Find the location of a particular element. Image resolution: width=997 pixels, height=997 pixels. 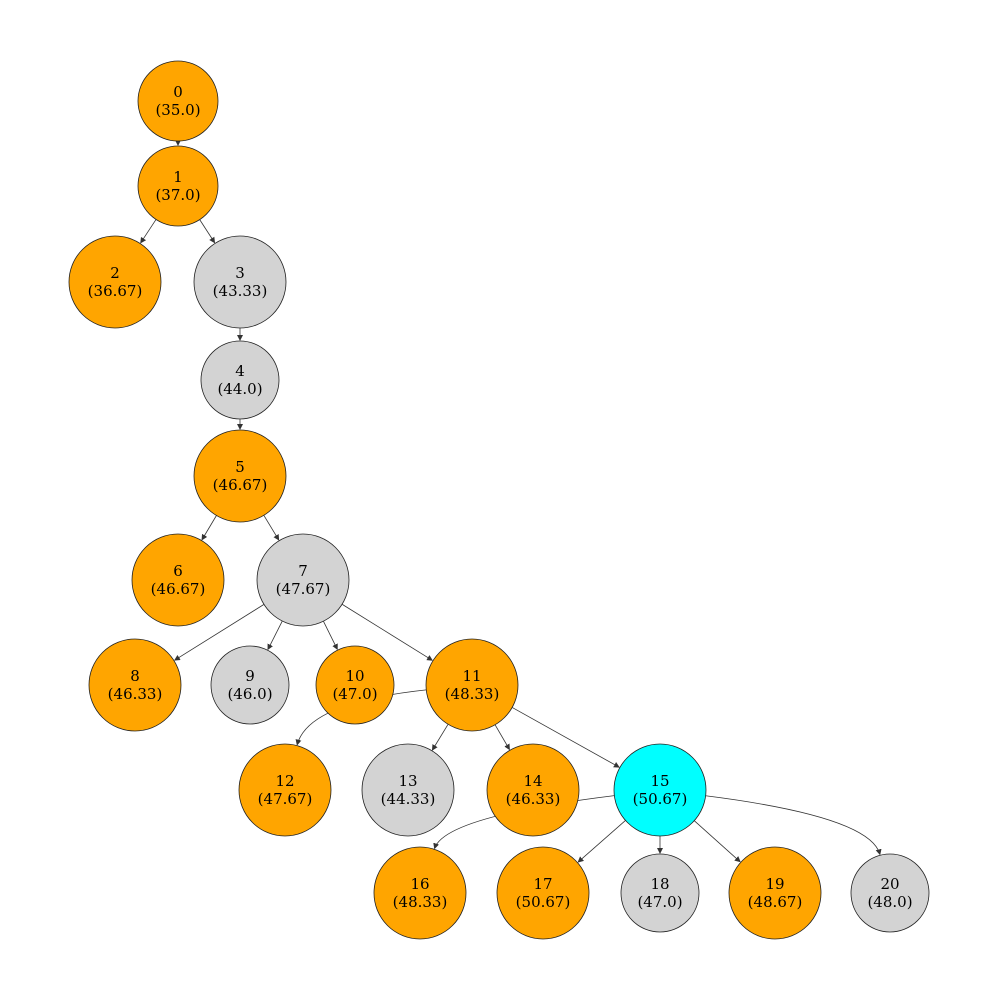

node-id-label: 9 is located at coordinates (250, 676).